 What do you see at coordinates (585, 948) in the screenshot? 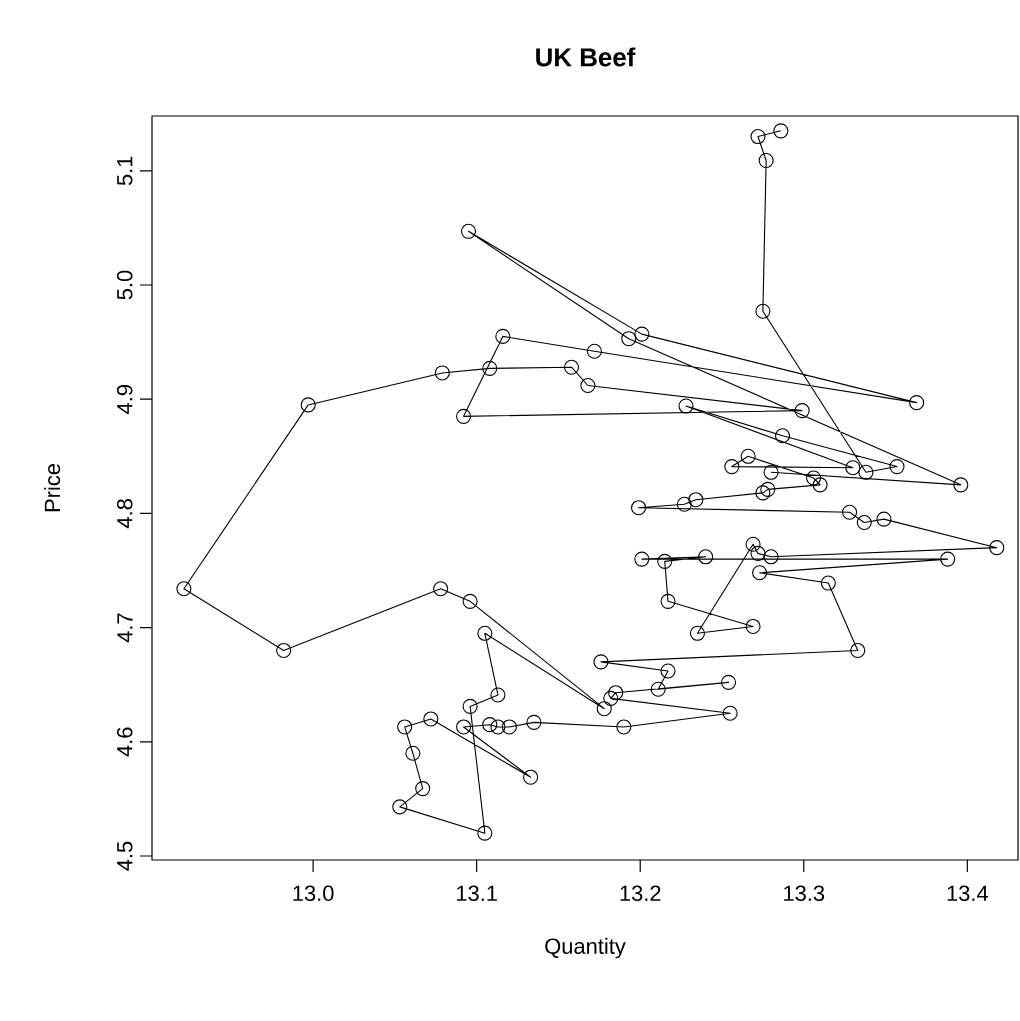
I see `x-axis-title: Quantity` at bounding box center [585, 948].